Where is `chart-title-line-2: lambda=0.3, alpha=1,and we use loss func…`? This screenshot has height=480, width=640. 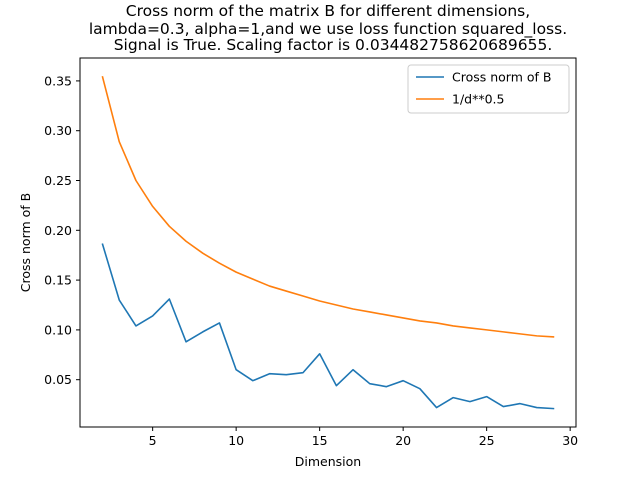
chart-title-line-2: lambda=0.3, alpha=1,and we use loss func… is located at coordinates (328, 29).